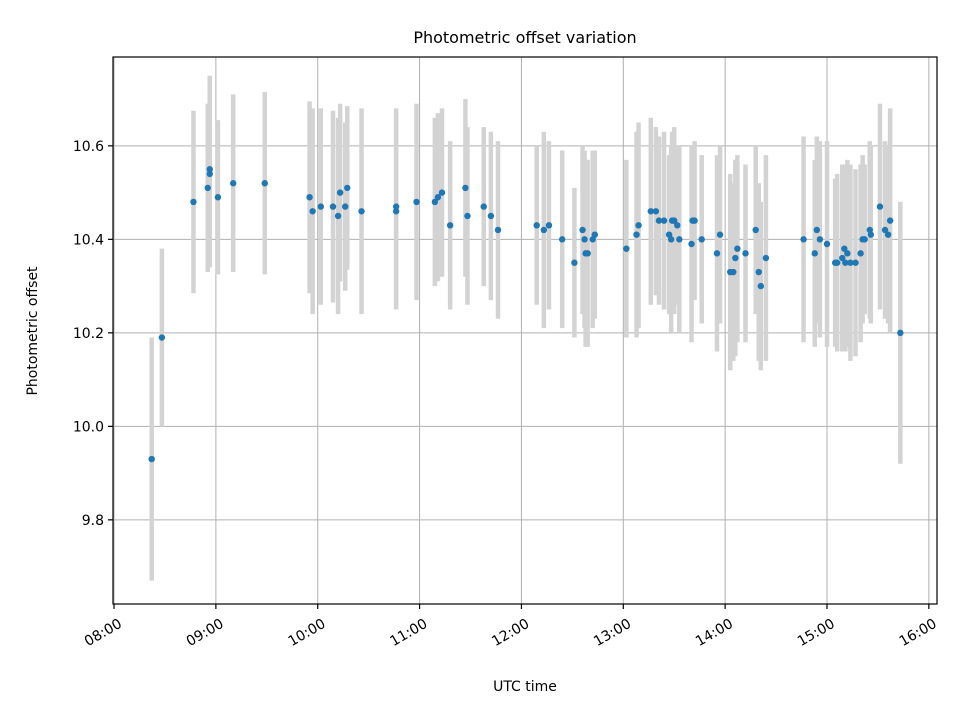 Image resolution: width=960 pixels, height=720 pixels. I want to click on y-tick-label: 10.4, so click(88, 240).